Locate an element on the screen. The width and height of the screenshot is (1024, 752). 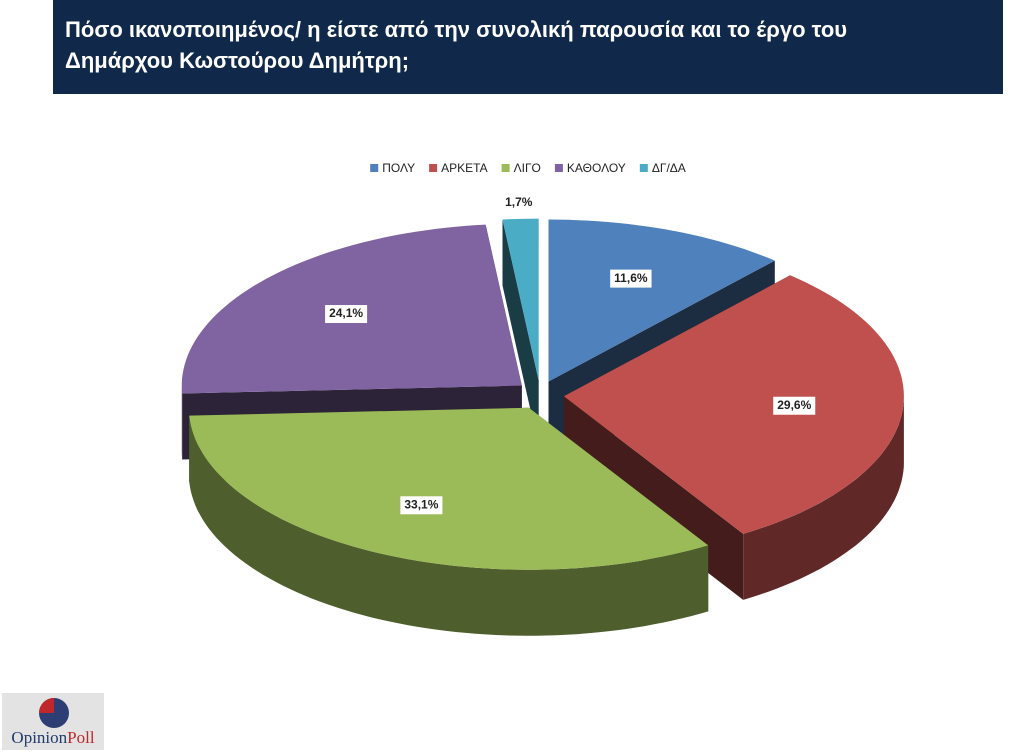
legend-label: ΛΙΓΟ is located at coordinates (527, 168).